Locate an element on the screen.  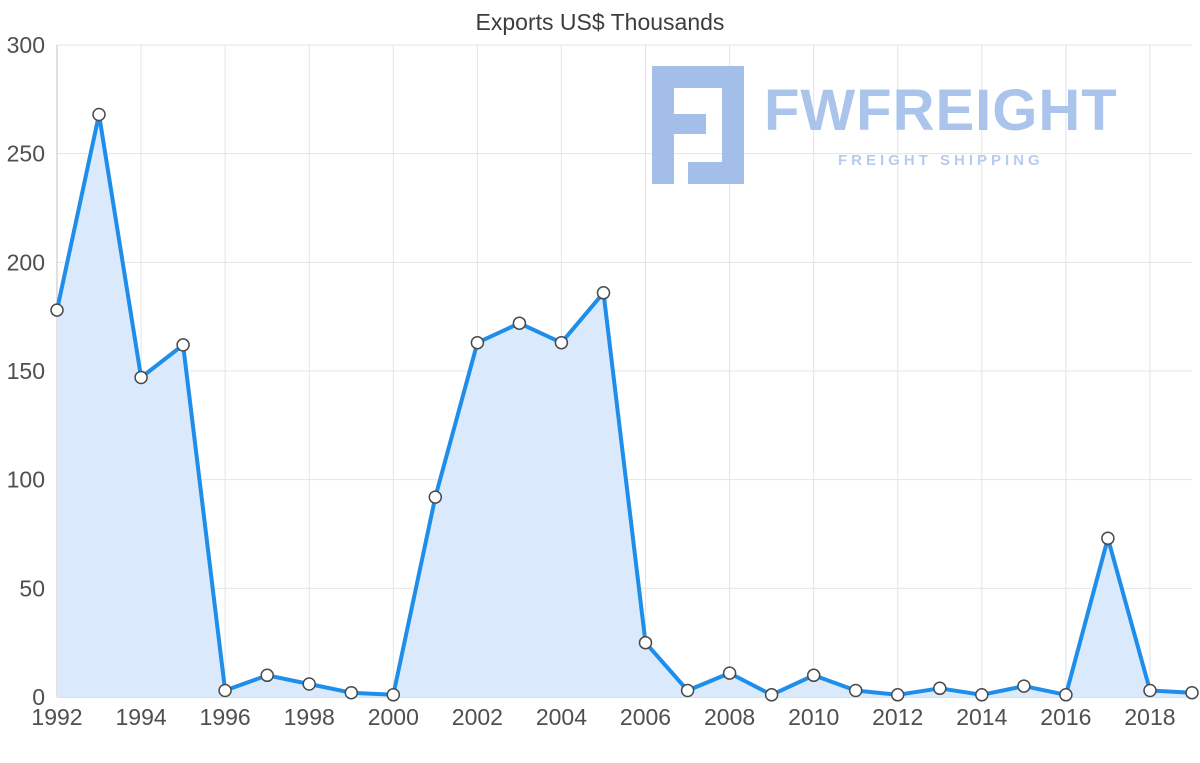
chart-title: Exports US$ Thousands is located at coordinates (600, 22).